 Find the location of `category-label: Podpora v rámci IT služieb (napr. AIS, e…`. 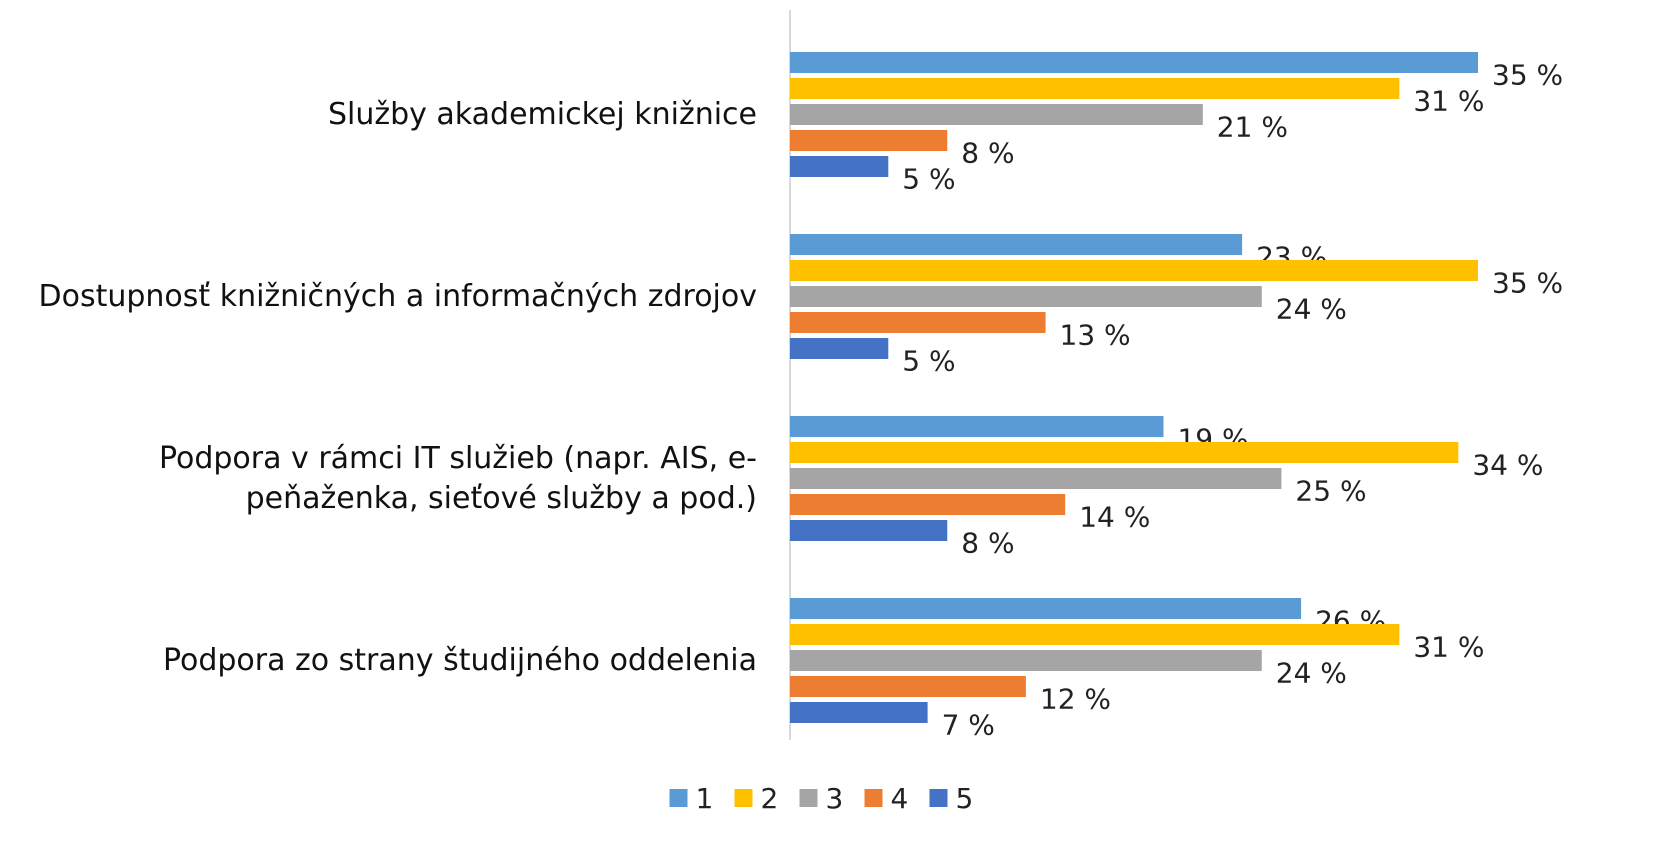

category-label: Podpora v rámci IT služieb (napr. AIS, e… is located at coordinates (457, 478).